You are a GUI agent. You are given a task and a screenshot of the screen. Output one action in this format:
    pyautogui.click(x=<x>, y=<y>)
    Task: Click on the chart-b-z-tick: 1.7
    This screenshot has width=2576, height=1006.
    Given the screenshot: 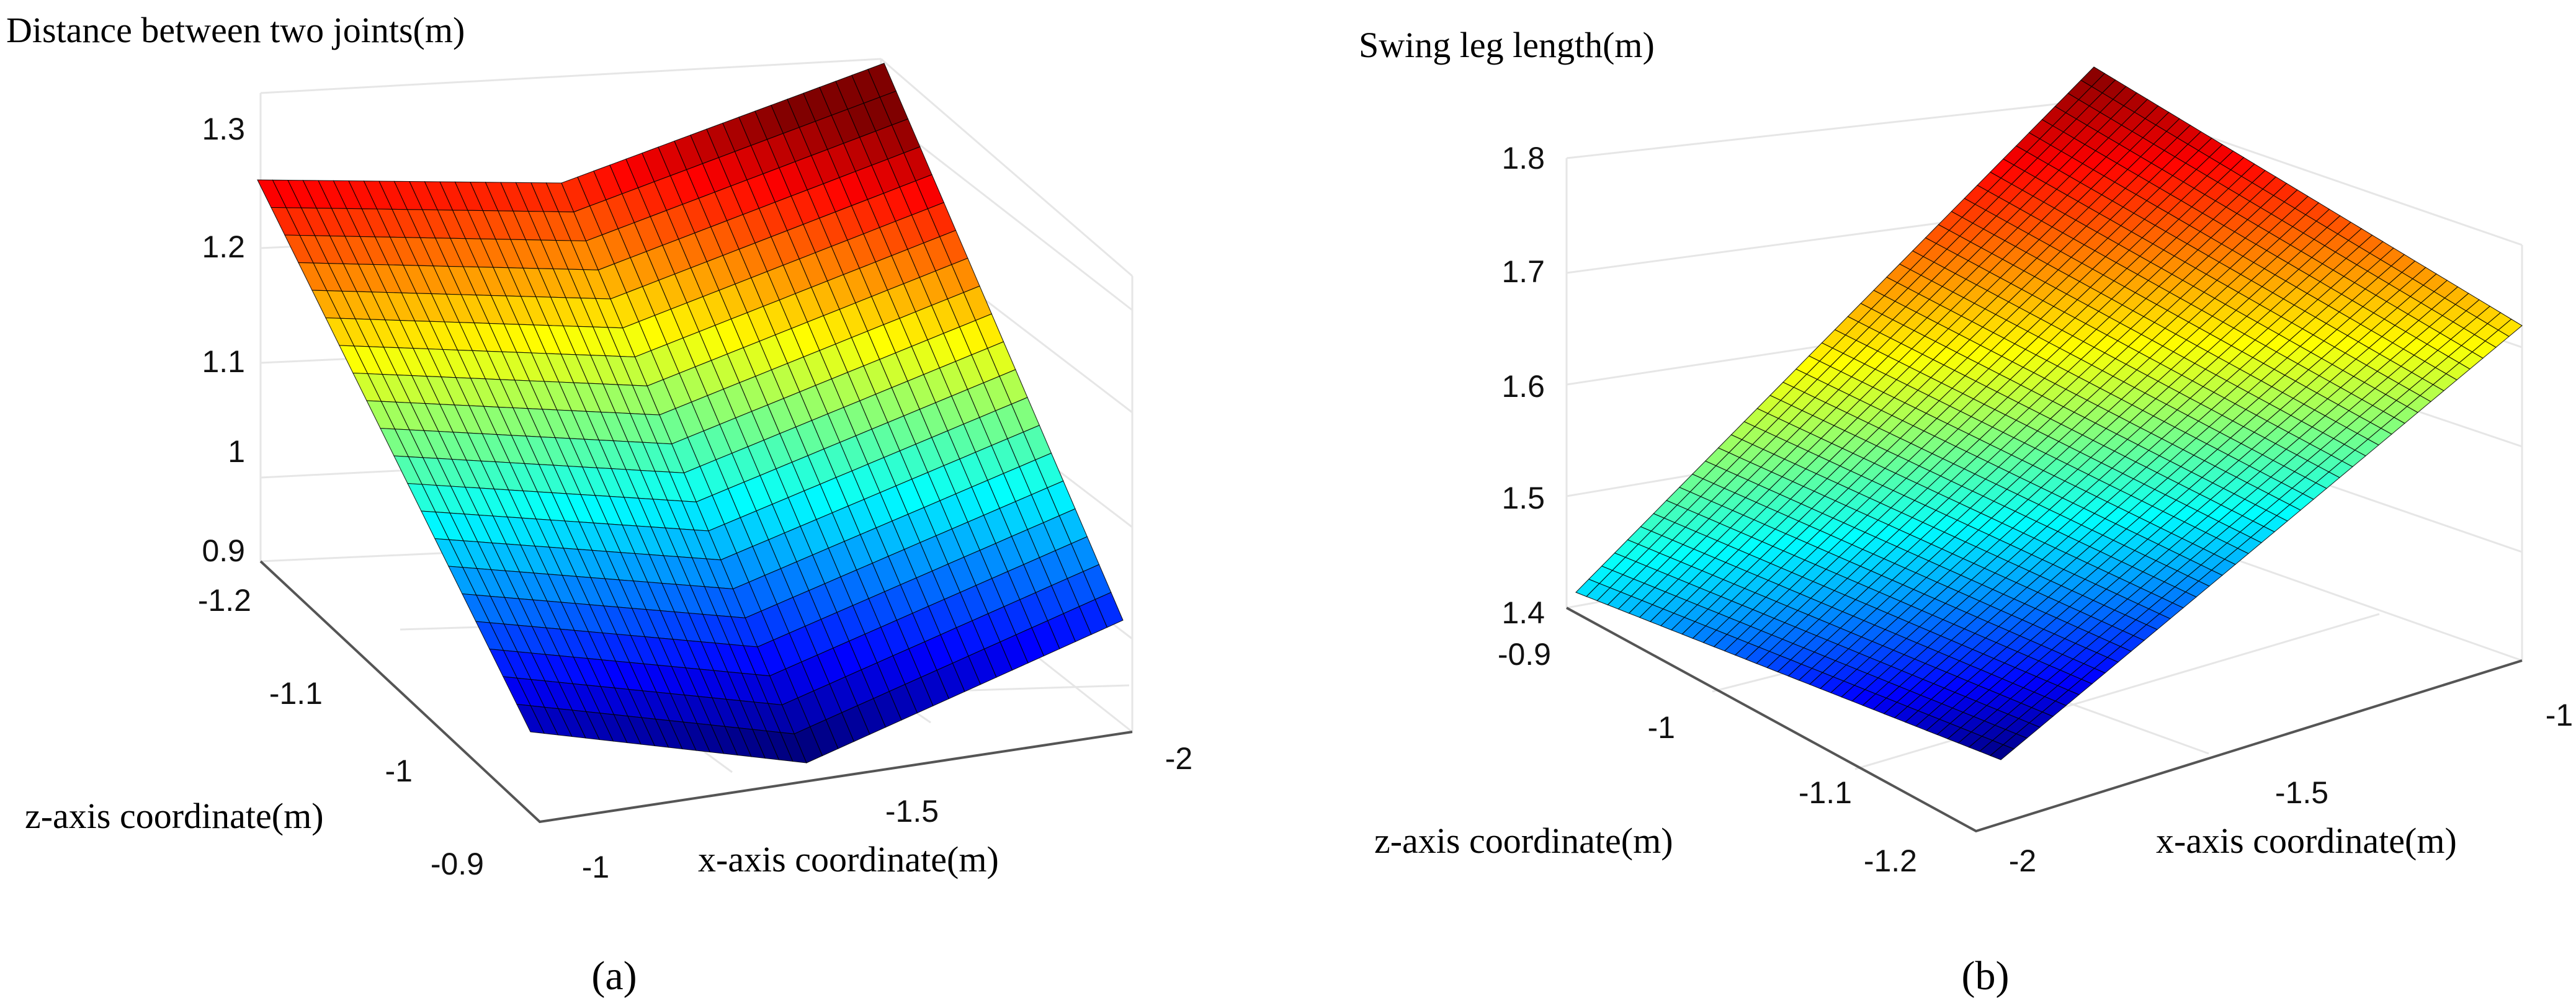 What is the action you would take?
    pyautogui.click(x=1523, y=272)
    